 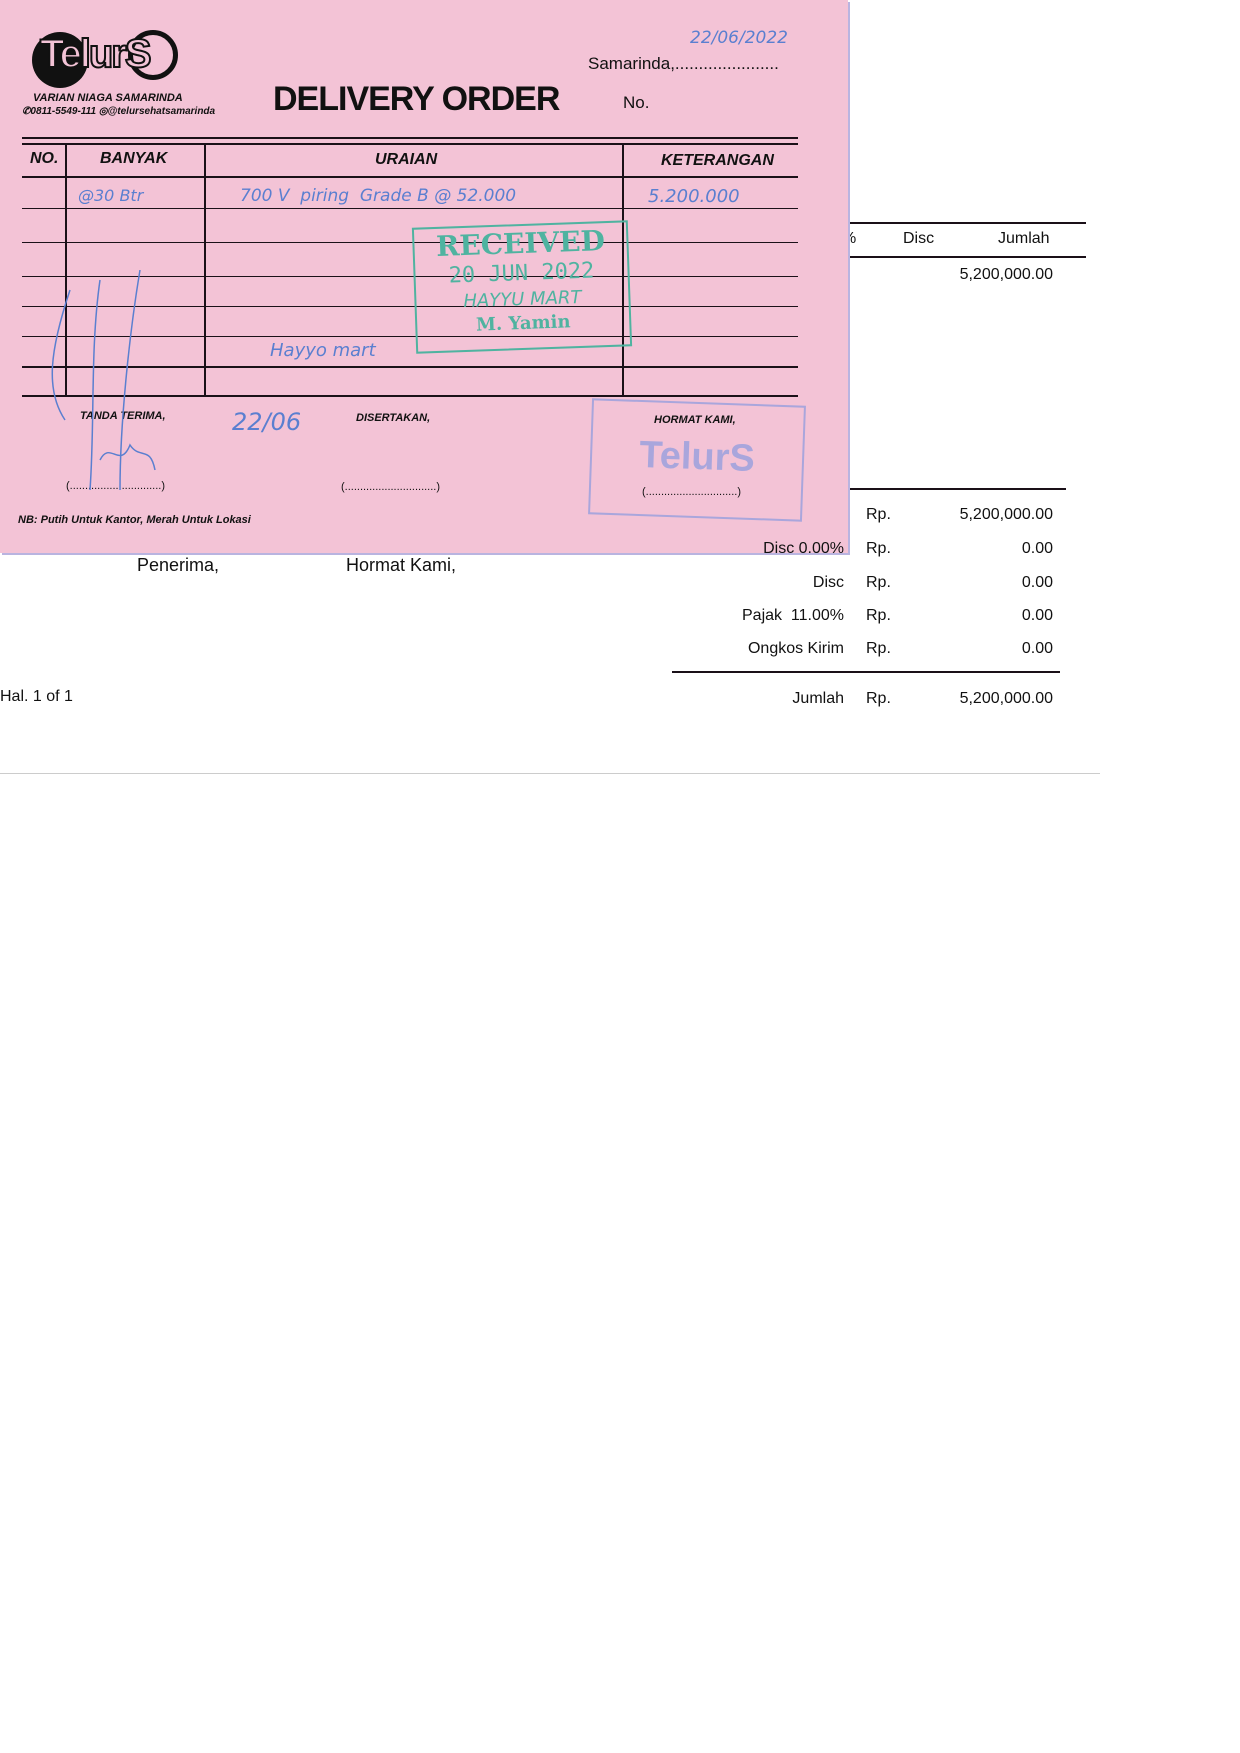 I want to click on contact: ✆0811-5549-111 ◎@telursehatsamarinda, so click(x=119, y=111).